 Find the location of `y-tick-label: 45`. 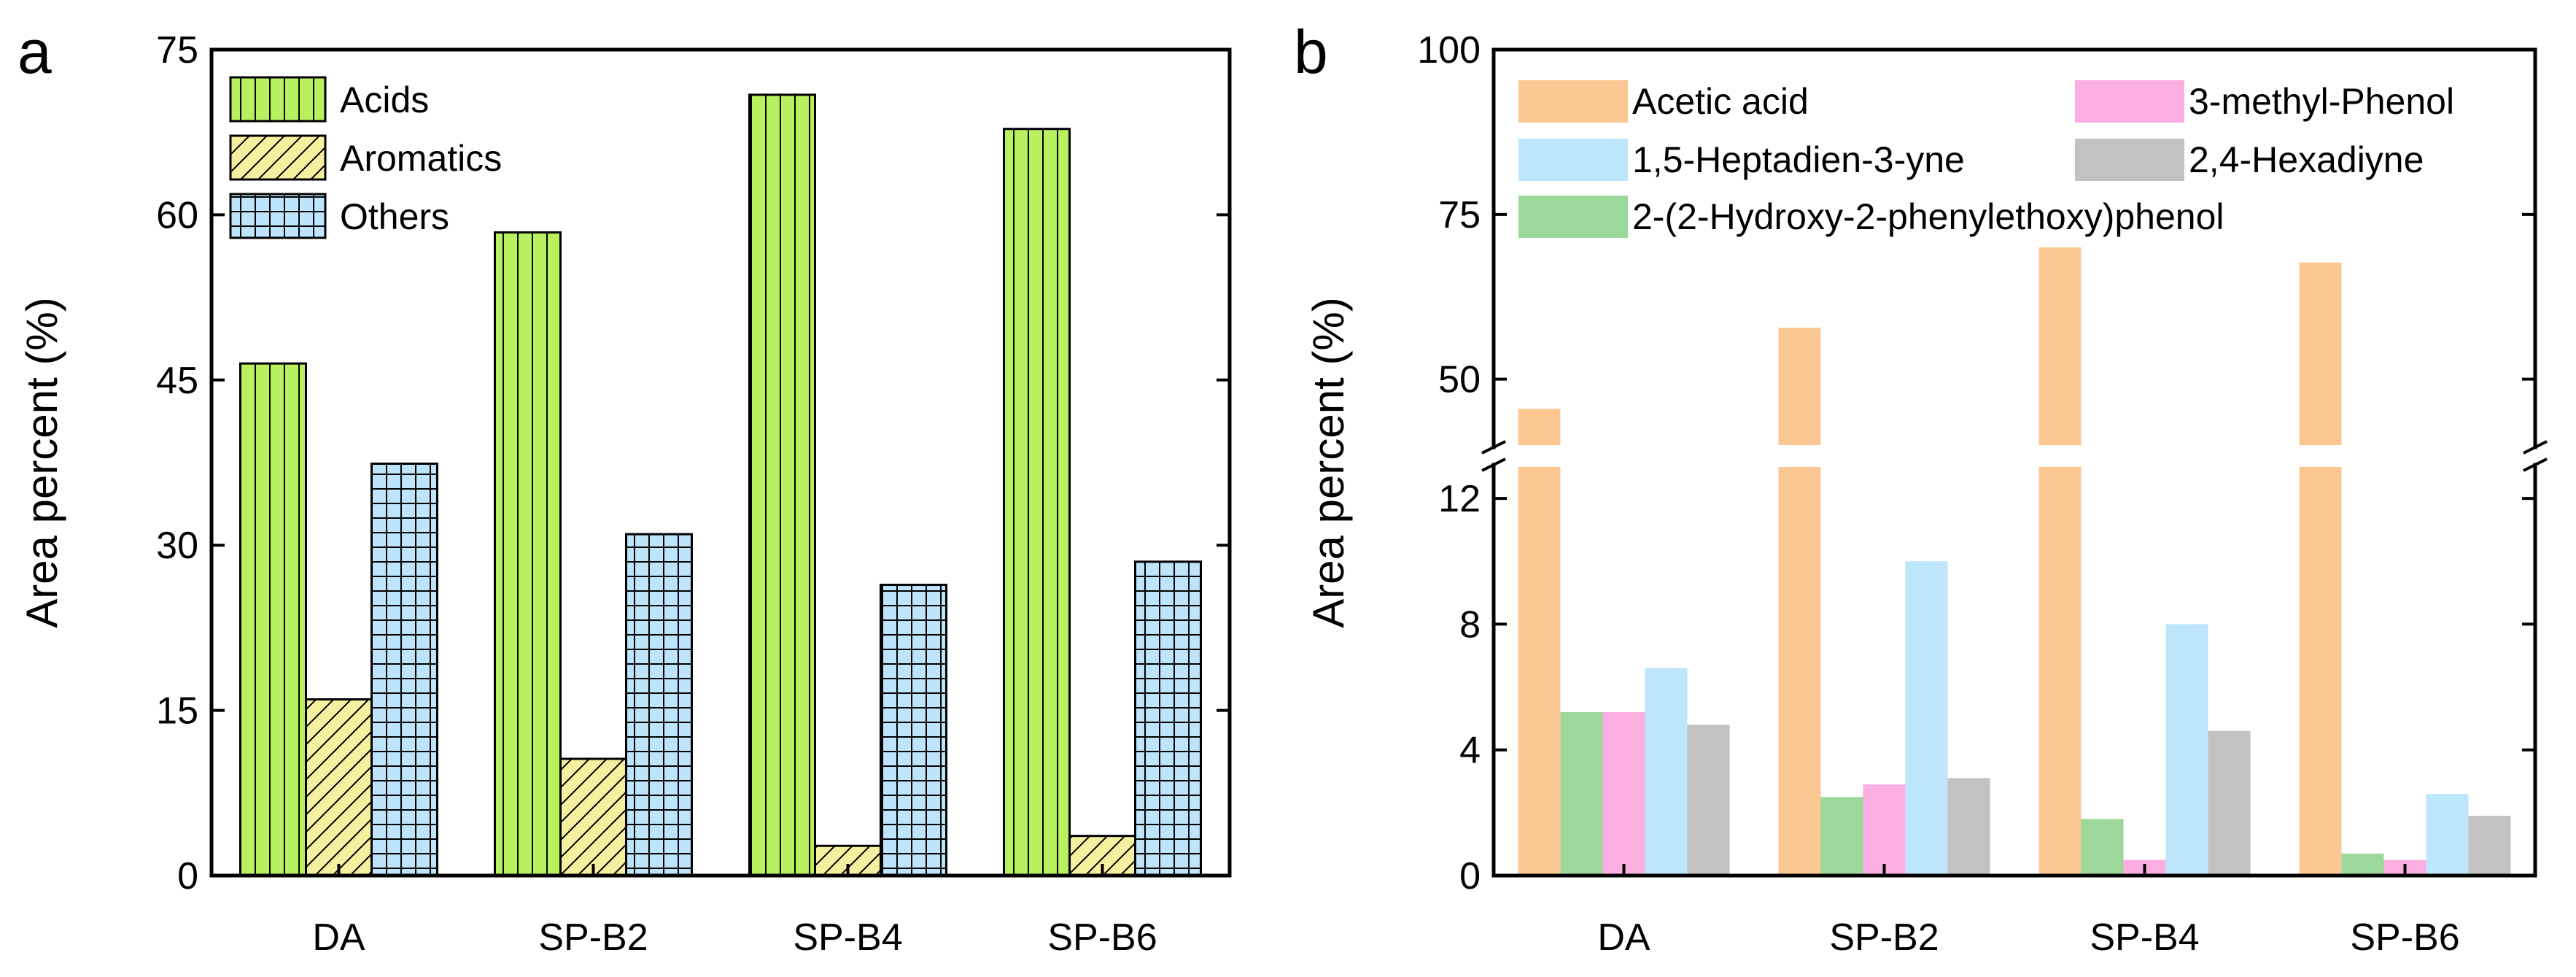

y-tick-label: 45 is located at coordinates (177, 381).